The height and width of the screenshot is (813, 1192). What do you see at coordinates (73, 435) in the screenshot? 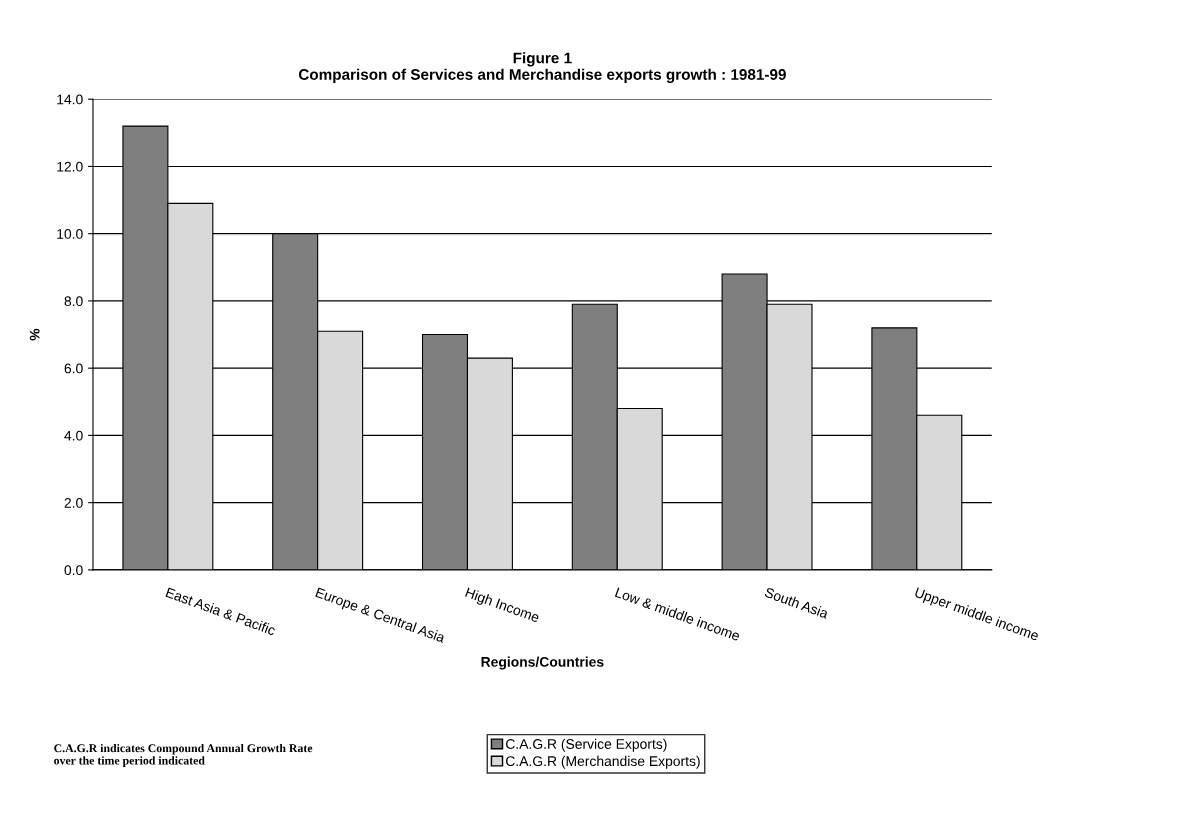
I see `y-tick-label: 4.0` at bounding box center [73, 435].